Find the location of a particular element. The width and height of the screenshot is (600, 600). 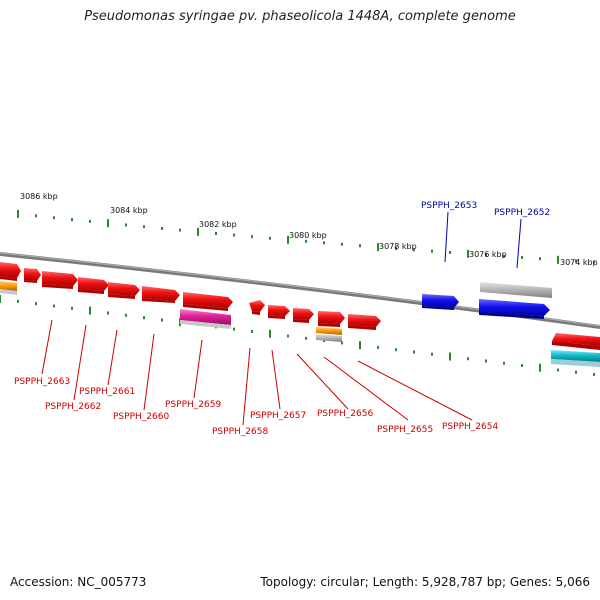

gene-label-2660: PSPPH_2660 is located at coordinates (141, 417).